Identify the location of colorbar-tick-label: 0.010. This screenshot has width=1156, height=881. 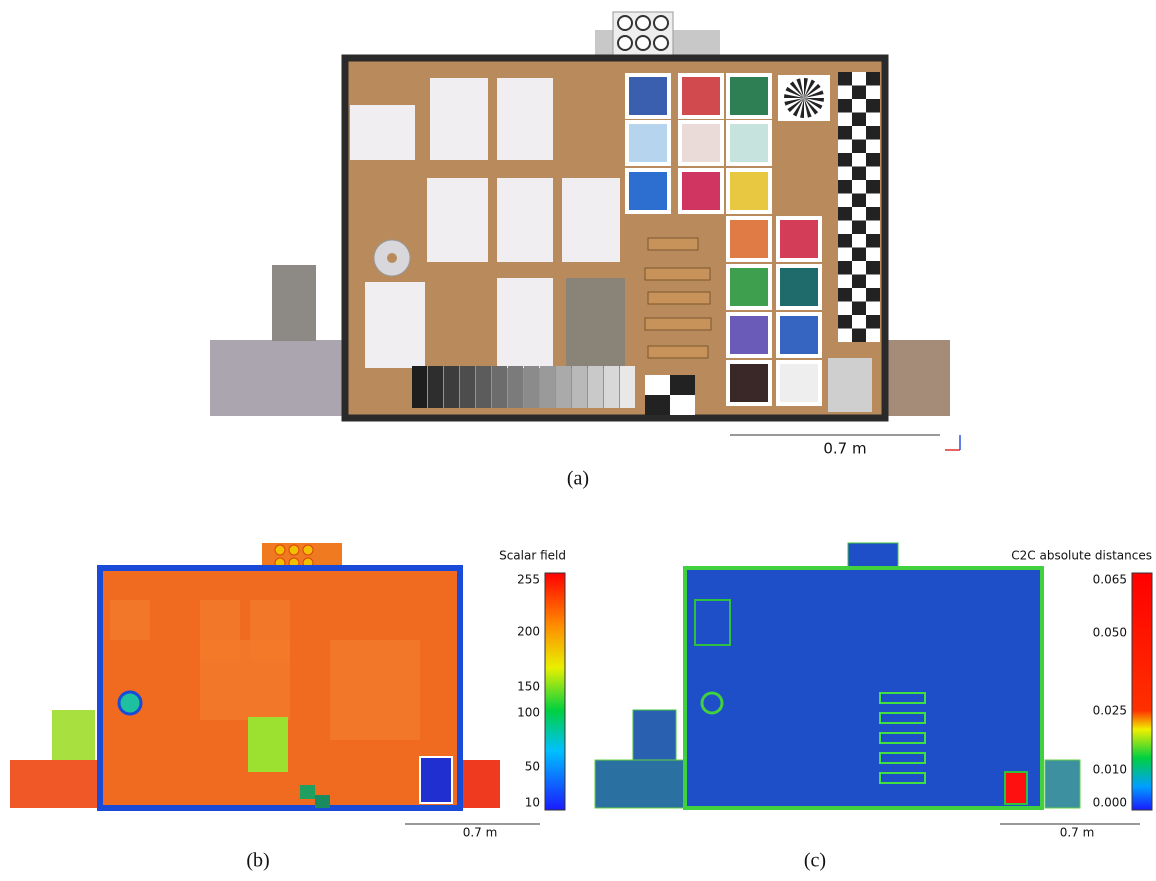
(1110, 770).